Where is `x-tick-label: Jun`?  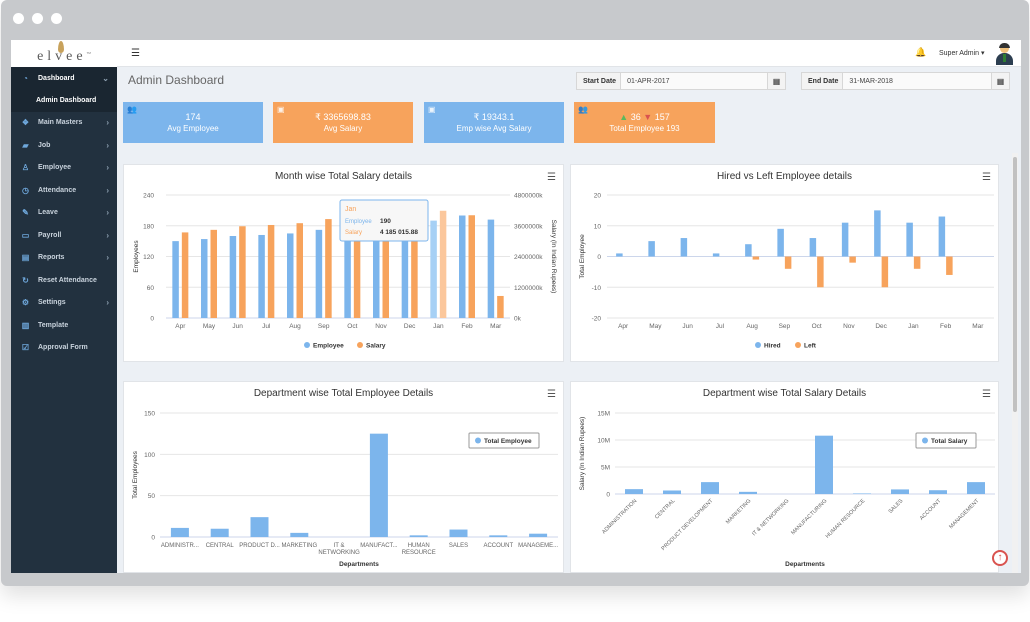 x-tick-label: Jun is located at coordinates (237, 326).